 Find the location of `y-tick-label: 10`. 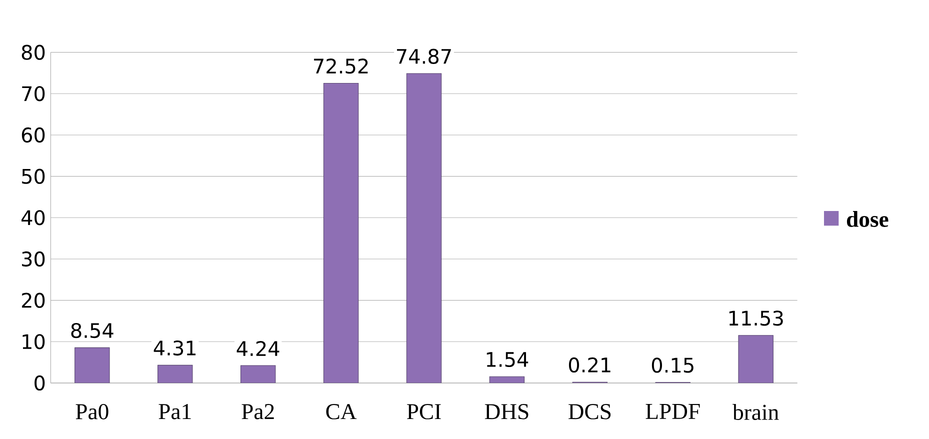

y-tick-label: 10 is located at coordinates (33, 342).